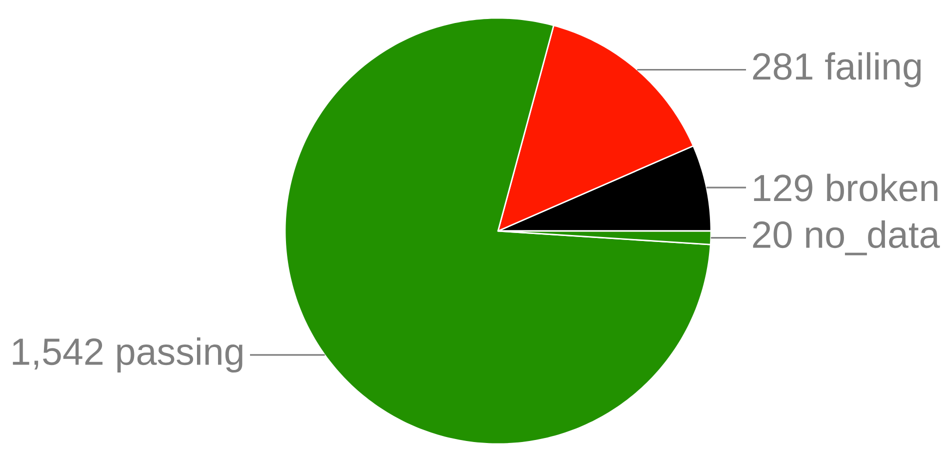  Describe the element at coordinates (772, 234) in the screenshot. I see `data-label: 20` at that location.